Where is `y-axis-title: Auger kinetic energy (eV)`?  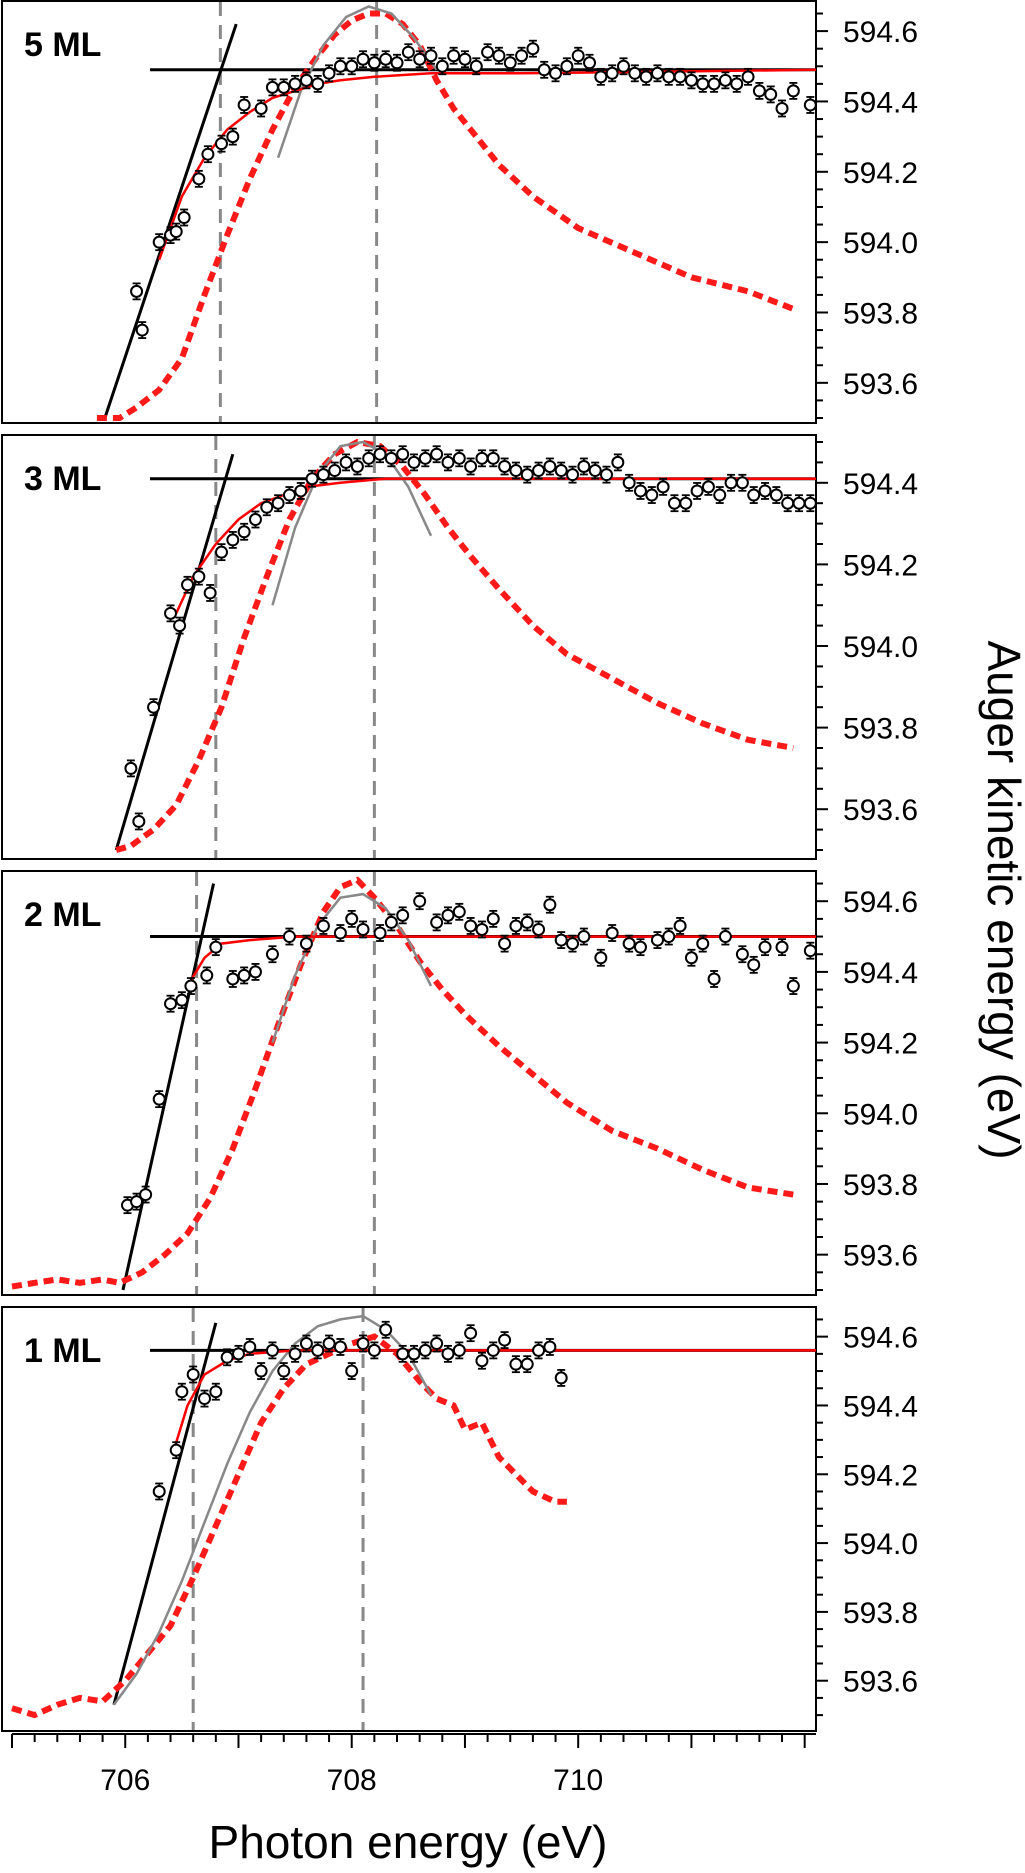
y-axis-title: Auger kinetic energy (eV) is located at coordinates (1001, 899).